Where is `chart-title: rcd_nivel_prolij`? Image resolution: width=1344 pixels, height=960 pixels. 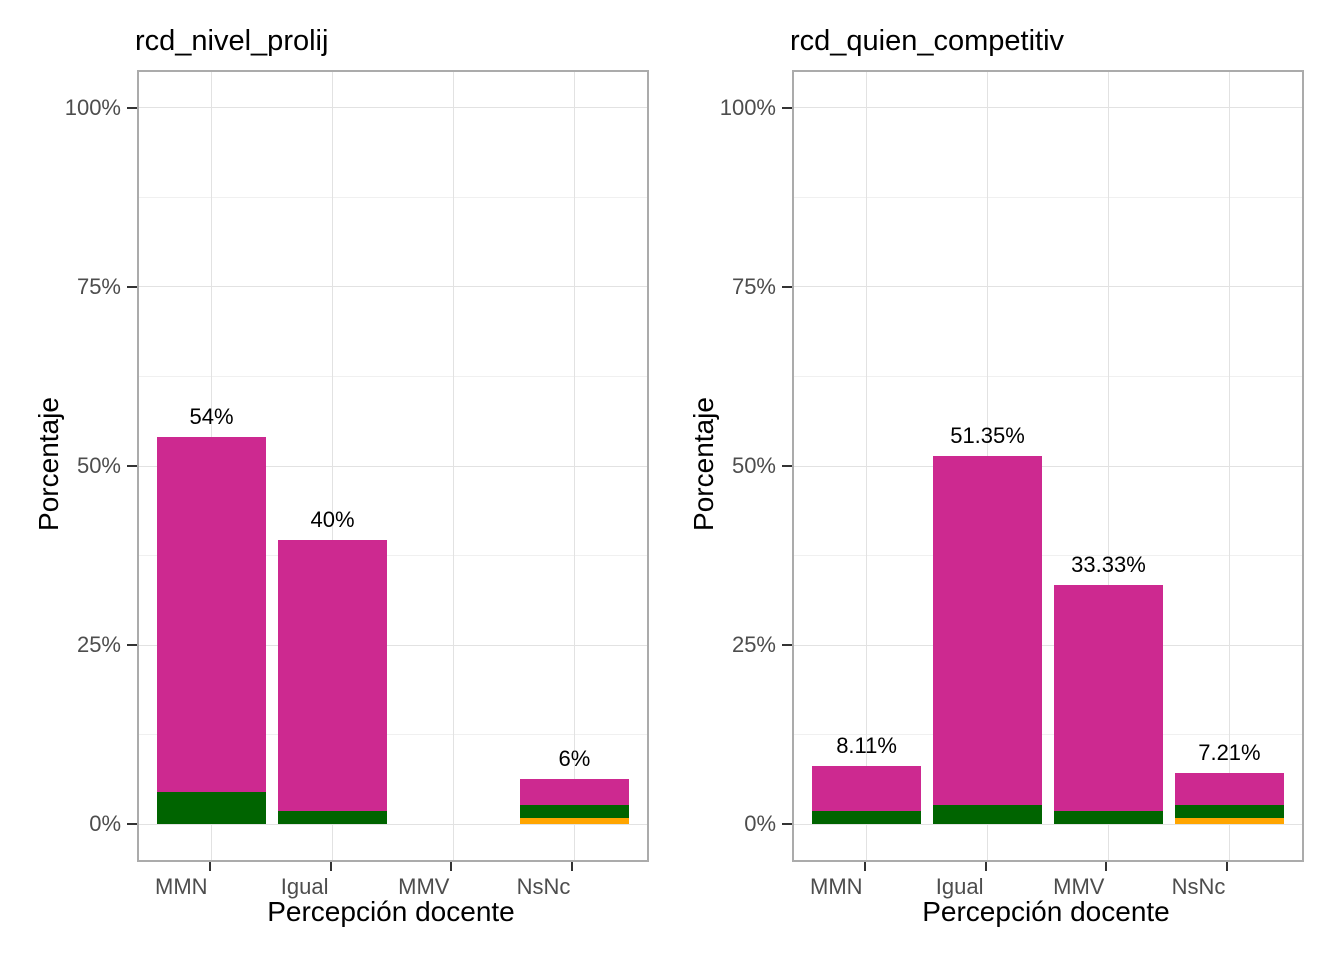 chart-title: rcd_nivel_prolij is located at coordinates (232, 41).